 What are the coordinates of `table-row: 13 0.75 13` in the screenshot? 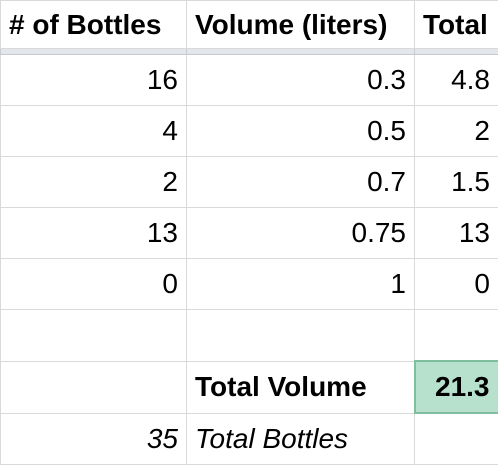 It's located at (249, 233).